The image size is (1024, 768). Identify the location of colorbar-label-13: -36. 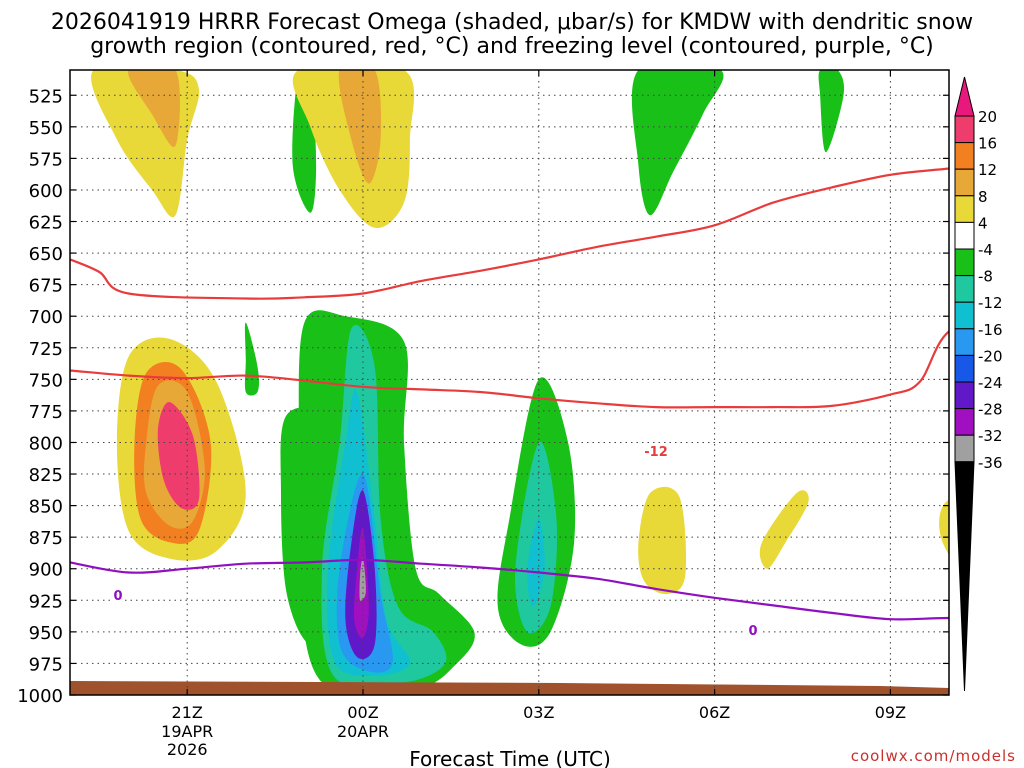
(990, 463).